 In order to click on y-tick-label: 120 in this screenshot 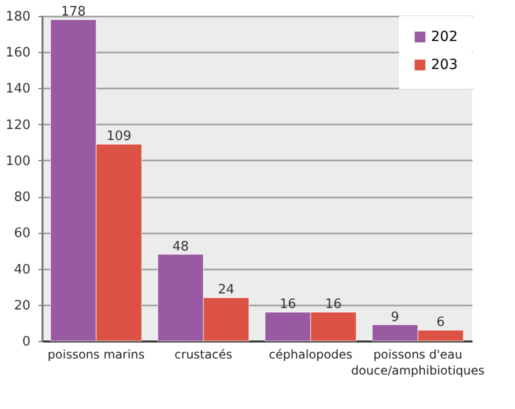, I will do `click(18, 125)`.